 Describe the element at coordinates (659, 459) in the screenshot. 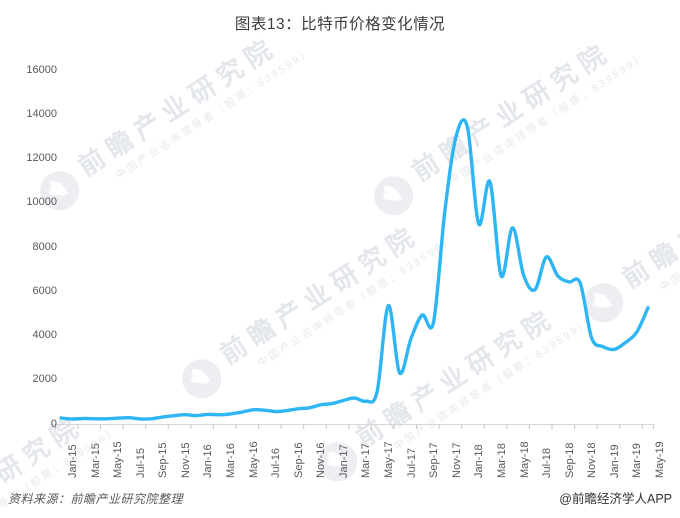

I see `x-axis-tick-label: May-19` at that location.